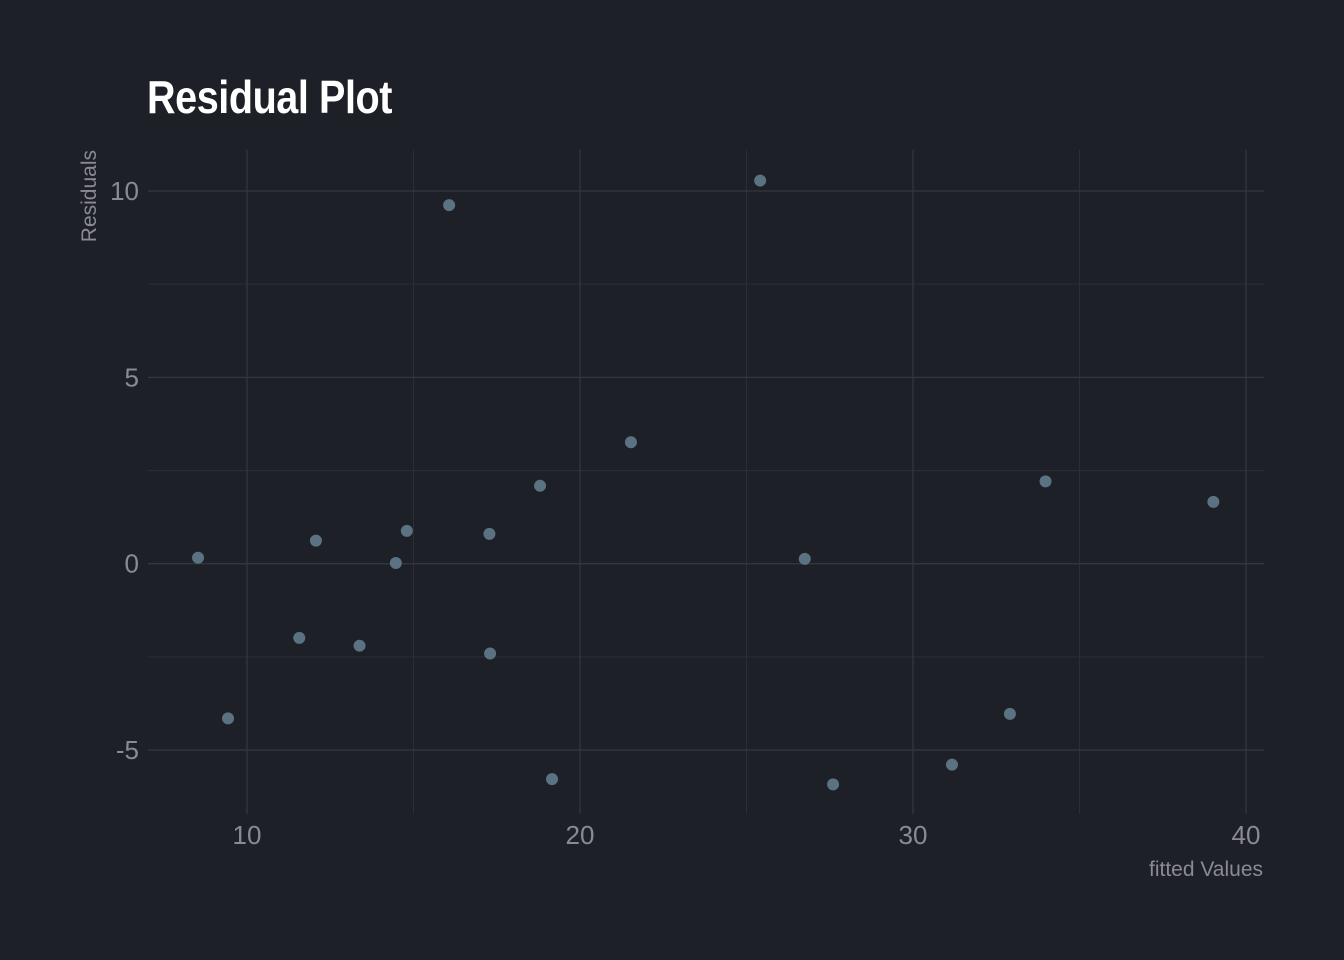  Describe the element at coordinates (124, 470) in the screenshot. I see `y-axis-ticks: 10 5 0 -5` at that location.